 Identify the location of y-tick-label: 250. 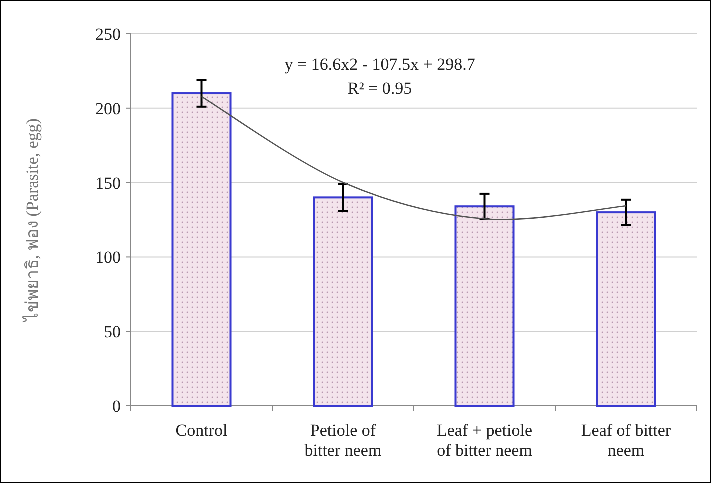
(108, 34).